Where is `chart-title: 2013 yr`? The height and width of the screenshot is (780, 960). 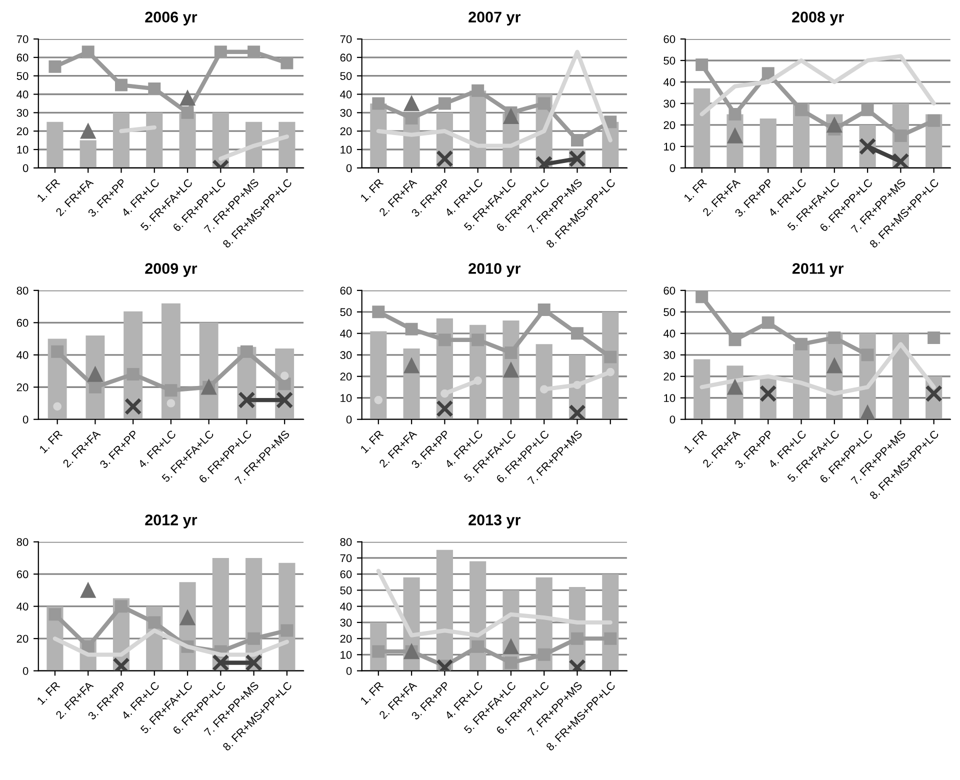
chart-title: 2013 yr is located at coordinates (494, 521).